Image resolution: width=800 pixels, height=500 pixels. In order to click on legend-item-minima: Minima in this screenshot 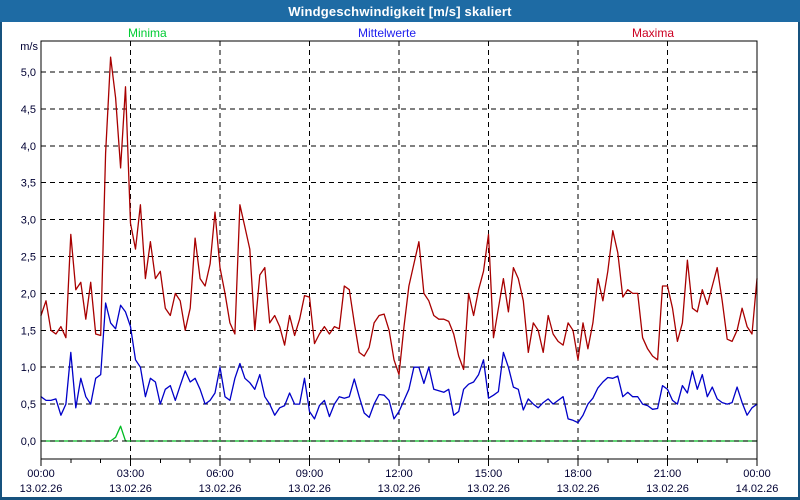, I will do `click(147, 33)`.